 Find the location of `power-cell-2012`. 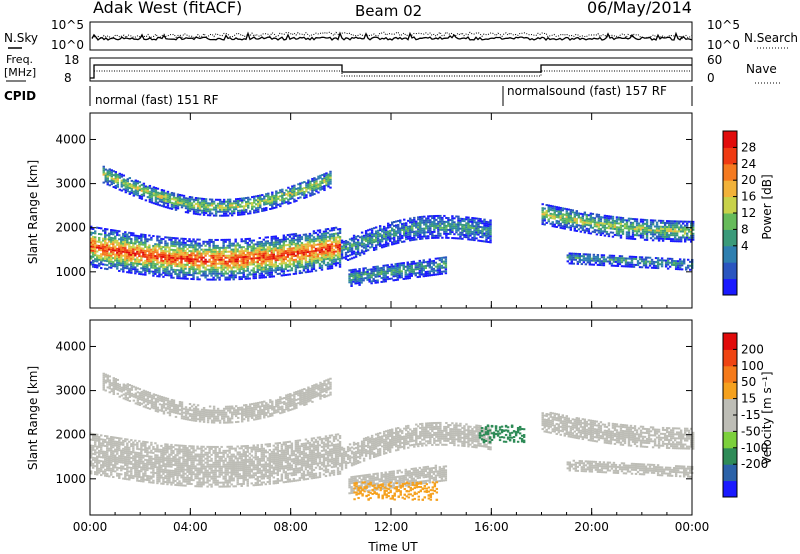

power-cell-2012 is located at coordinates (111, 180).